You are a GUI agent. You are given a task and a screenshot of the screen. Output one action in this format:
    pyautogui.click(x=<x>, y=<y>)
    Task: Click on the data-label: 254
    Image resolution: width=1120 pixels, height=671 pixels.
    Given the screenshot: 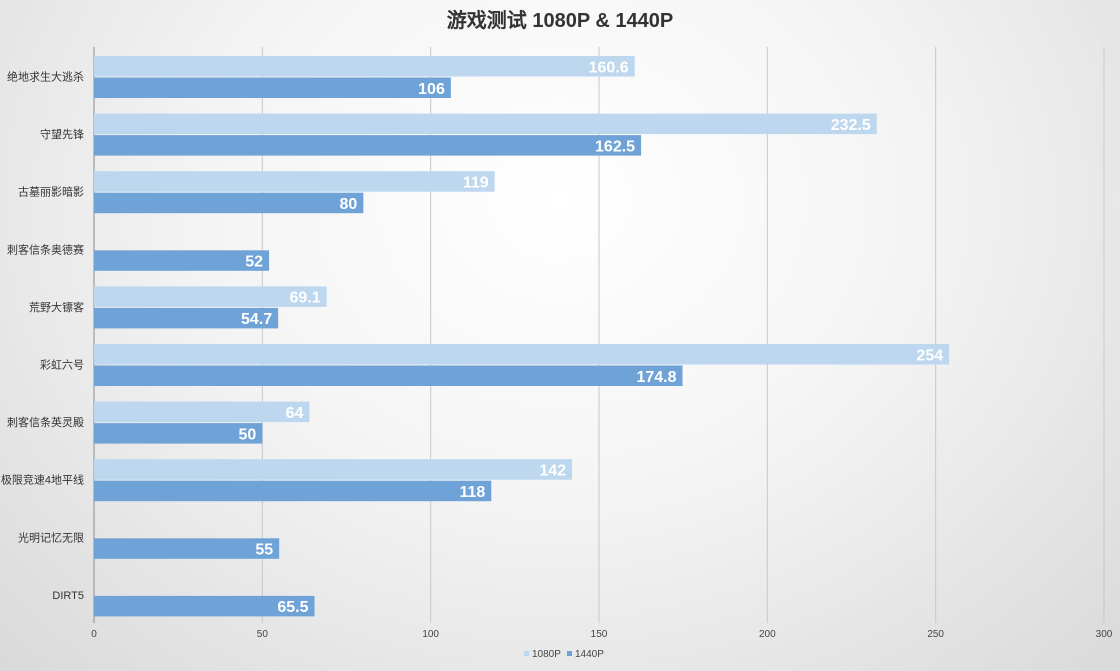 What is the action you would take?
    pyautogui.click(x=929, y=355)
    